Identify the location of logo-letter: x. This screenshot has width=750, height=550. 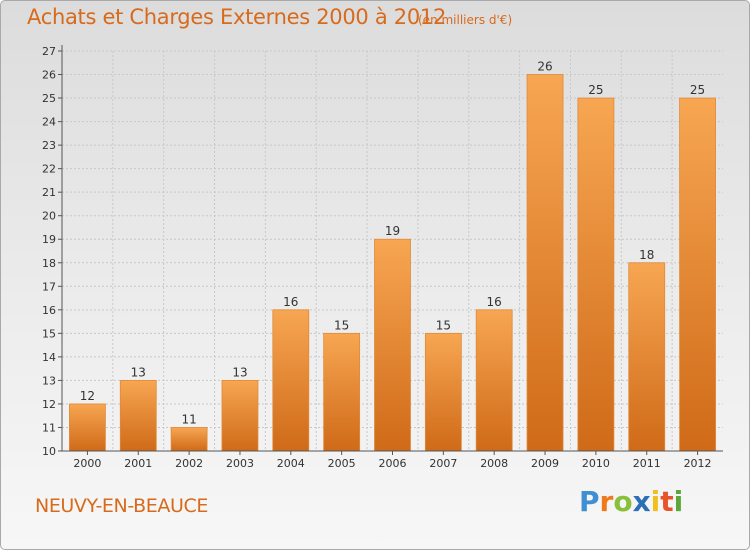
(641, 501).